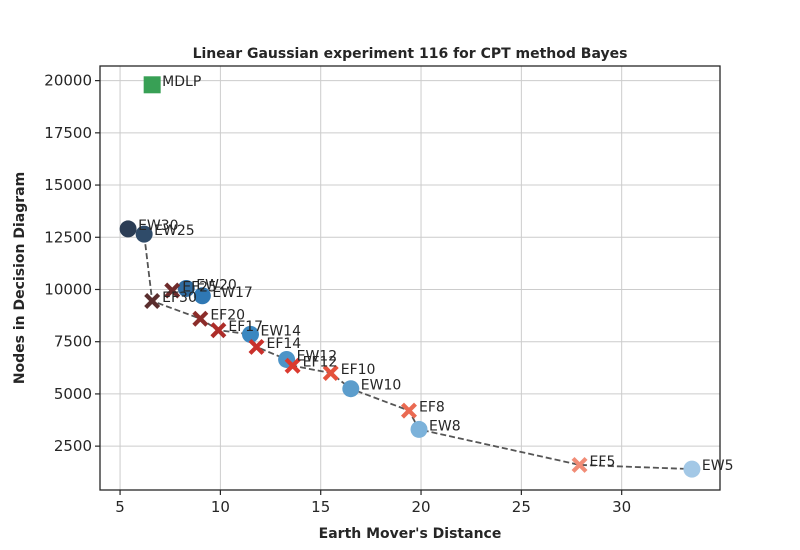  Describe the element at coordinates (320, 363) in the screenshot. I see `point-label: EF12` at that location.